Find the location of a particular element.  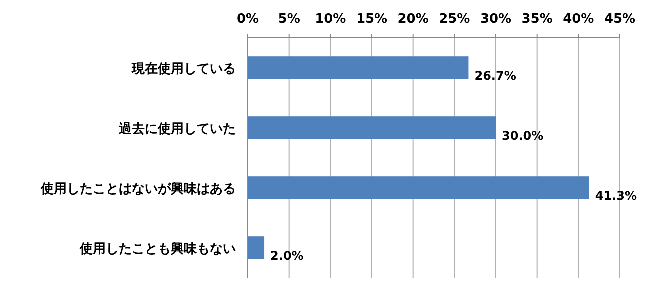

data-label: 26.7% is located at coordinates (495, 76).